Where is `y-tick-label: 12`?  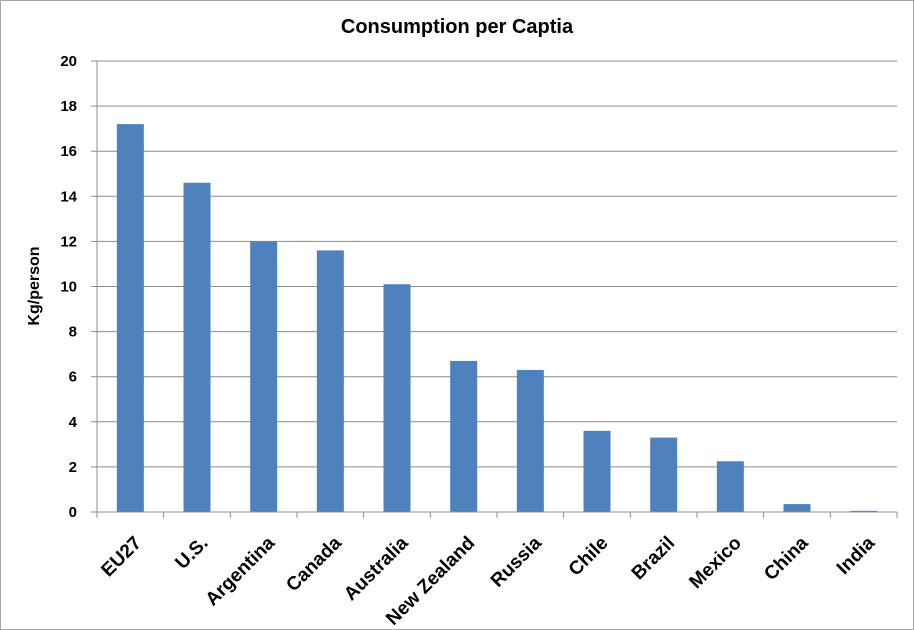
y-tick-label: 12 is located at coordinates (68, 241).